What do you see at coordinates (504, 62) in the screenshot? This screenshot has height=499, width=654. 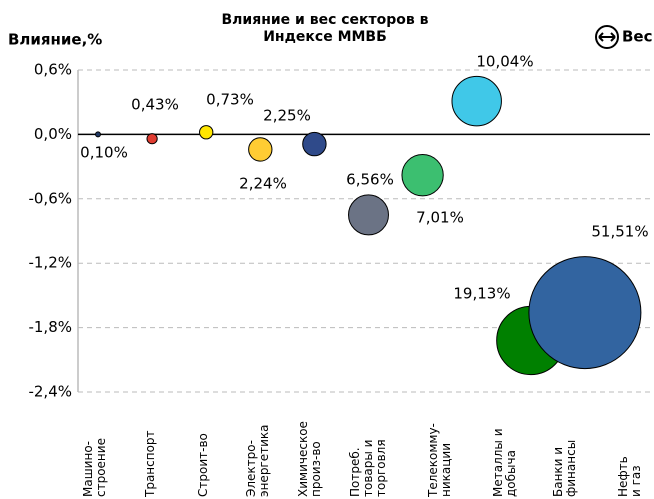 I see `data-label: 10,04%` at bounding box center [504, 62].